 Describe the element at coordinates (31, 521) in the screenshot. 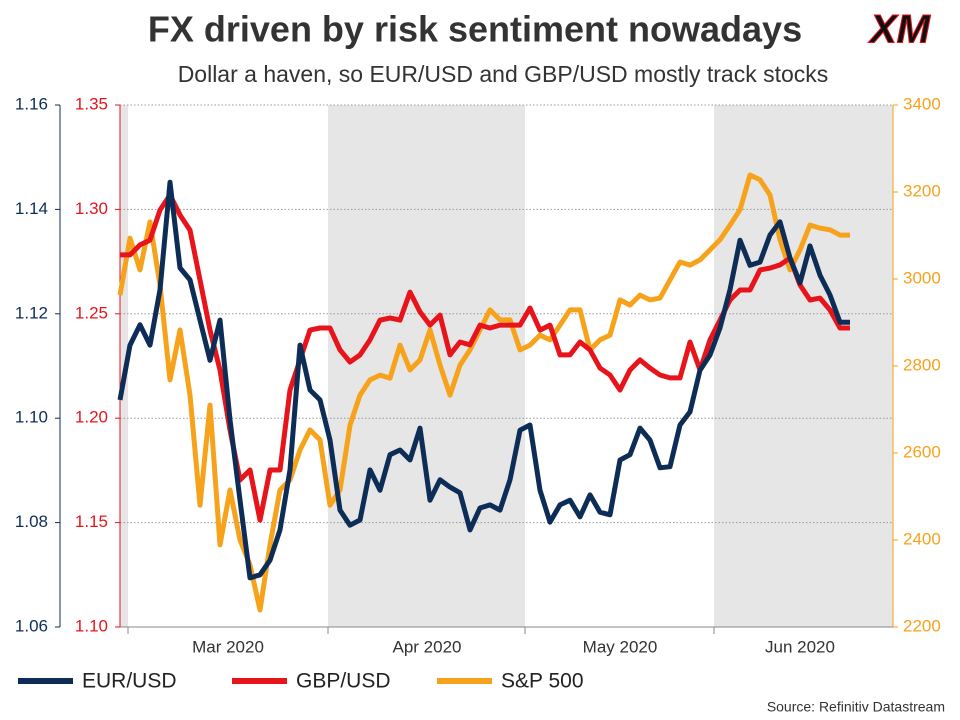

I see `y-tick-label: 1.08` at that location.